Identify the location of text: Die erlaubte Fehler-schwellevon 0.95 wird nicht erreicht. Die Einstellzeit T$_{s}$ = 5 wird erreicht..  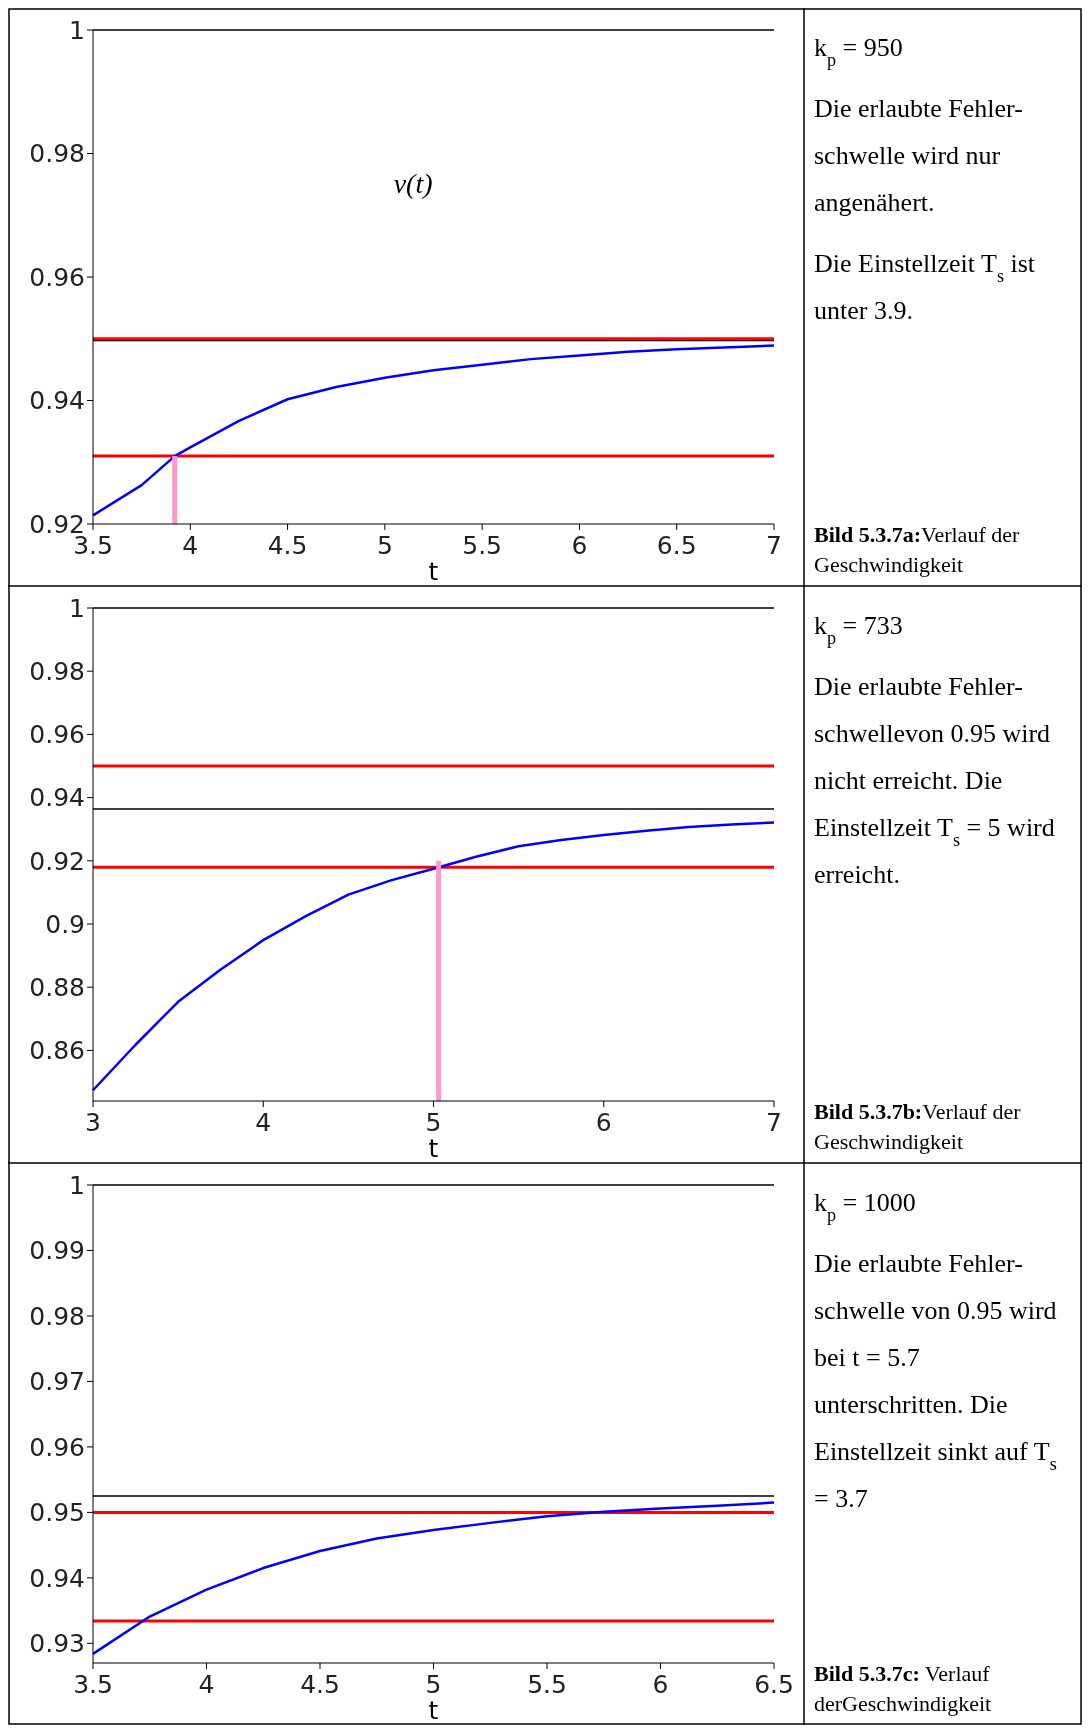
(934, 780).